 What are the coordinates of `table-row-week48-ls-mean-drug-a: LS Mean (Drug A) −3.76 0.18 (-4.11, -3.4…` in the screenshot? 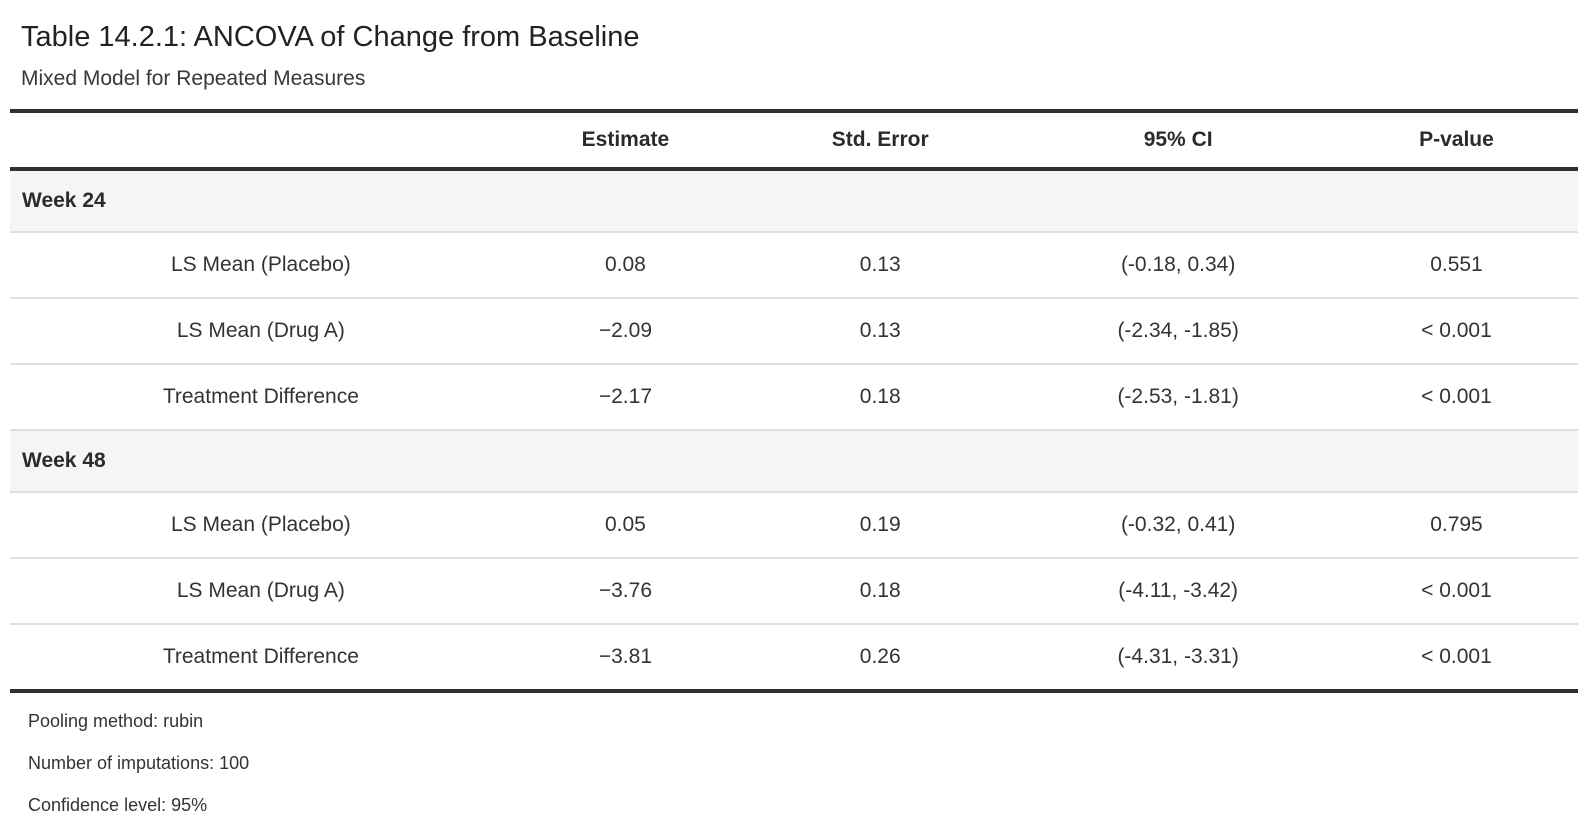 It's located at (794, 592).